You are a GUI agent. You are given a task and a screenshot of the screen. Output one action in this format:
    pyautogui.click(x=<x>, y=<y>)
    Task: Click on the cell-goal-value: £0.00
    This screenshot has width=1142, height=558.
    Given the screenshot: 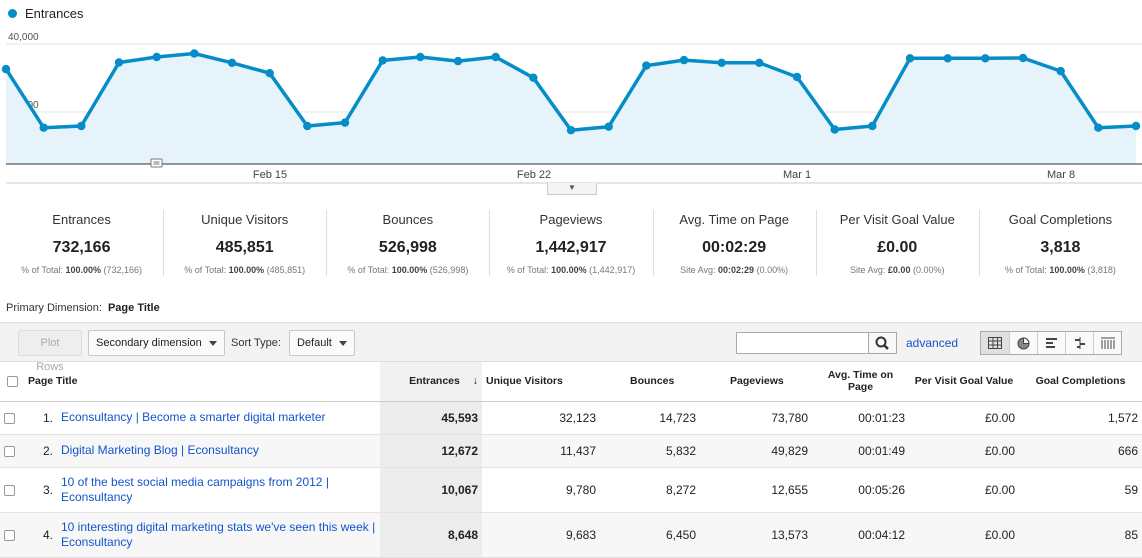 What is the action you would take?
    pyautogui.click(x=964, y=535)
    